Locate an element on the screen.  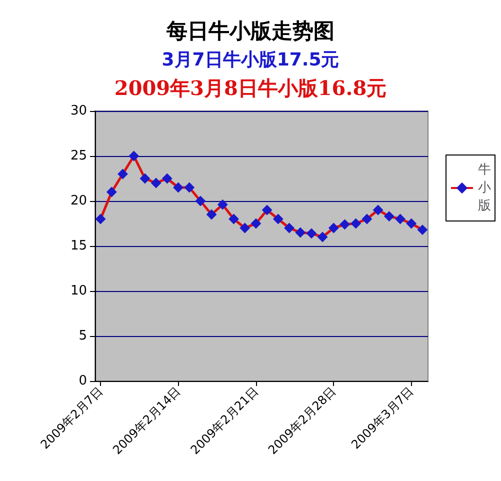
y-tick-label: 0 is located at coordinates (82, 381).